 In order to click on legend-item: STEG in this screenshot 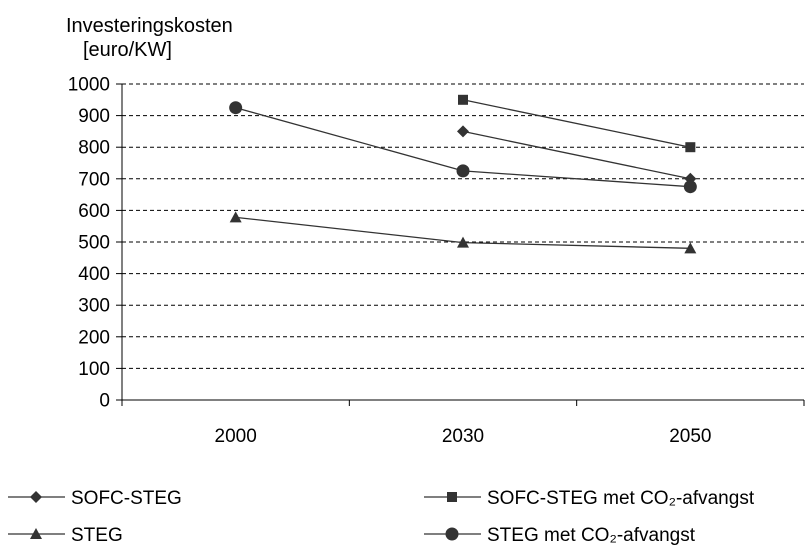, I will do `click(65, 535)`.